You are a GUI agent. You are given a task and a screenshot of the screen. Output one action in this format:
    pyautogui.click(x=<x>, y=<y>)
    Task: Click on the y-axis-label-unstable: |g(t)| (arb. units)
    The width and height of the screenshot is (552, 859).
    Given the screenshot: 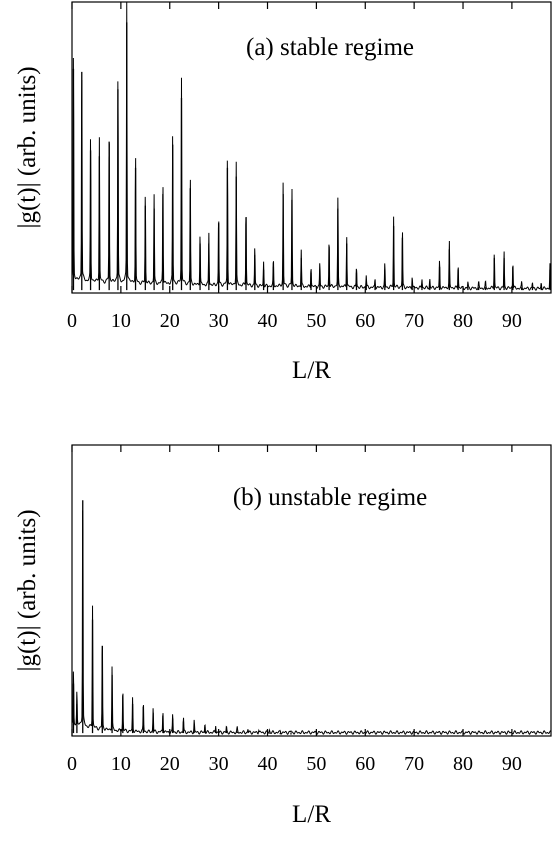 What is the action you would take?
    pyautogui.click(x=27, y=590)
    